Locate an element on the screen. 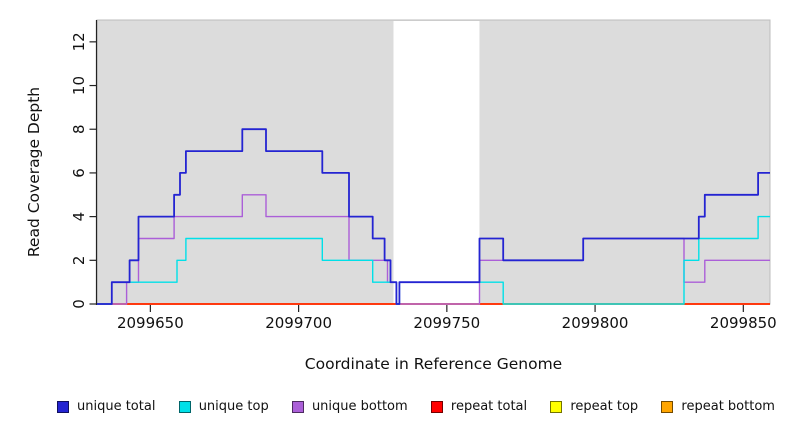 The image size is (792, 432). y-tick-label: 10 is located at coordinates (79, 85).